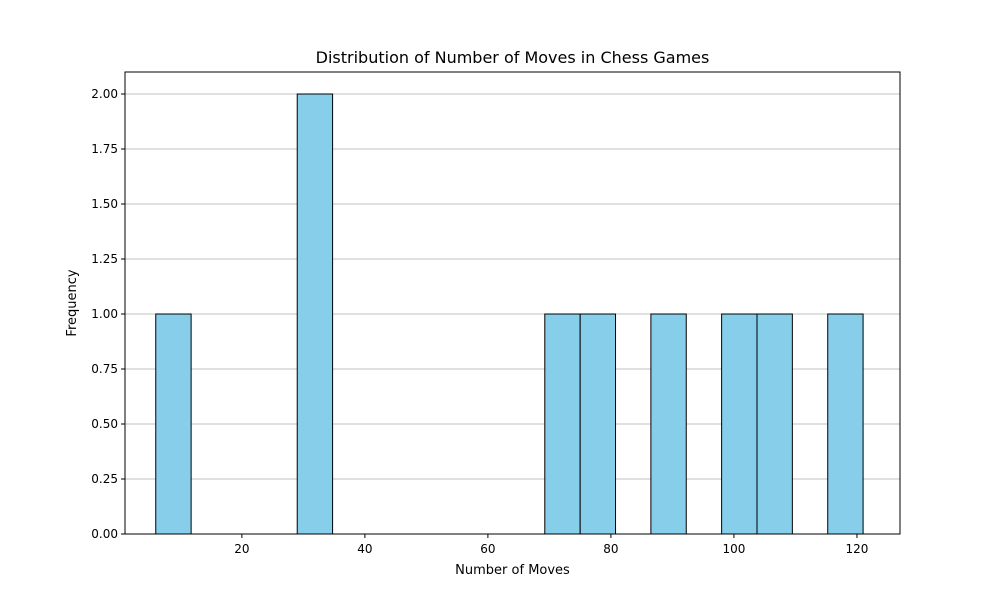 The height and width of the screenshot is (600, 1000). I want to click on x-tick-label: 80, so click(610, 549).